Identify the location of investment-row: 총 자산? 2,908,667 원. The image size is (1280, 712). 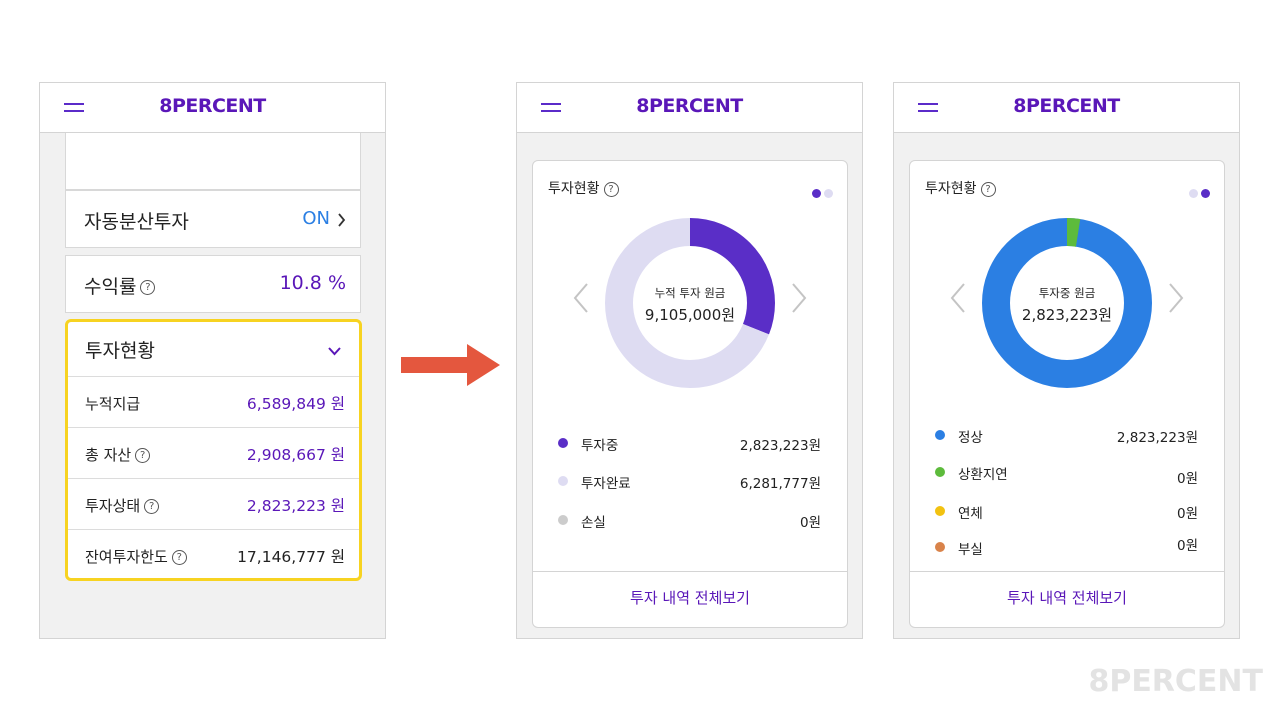
(213, 452).